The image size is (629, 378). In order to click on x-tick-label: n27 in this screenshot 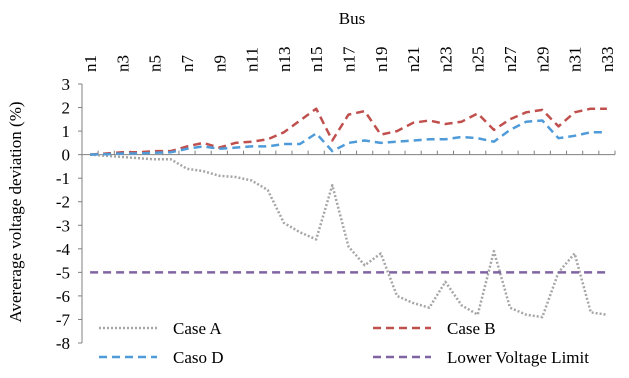, I will do `click(510, 59)`.